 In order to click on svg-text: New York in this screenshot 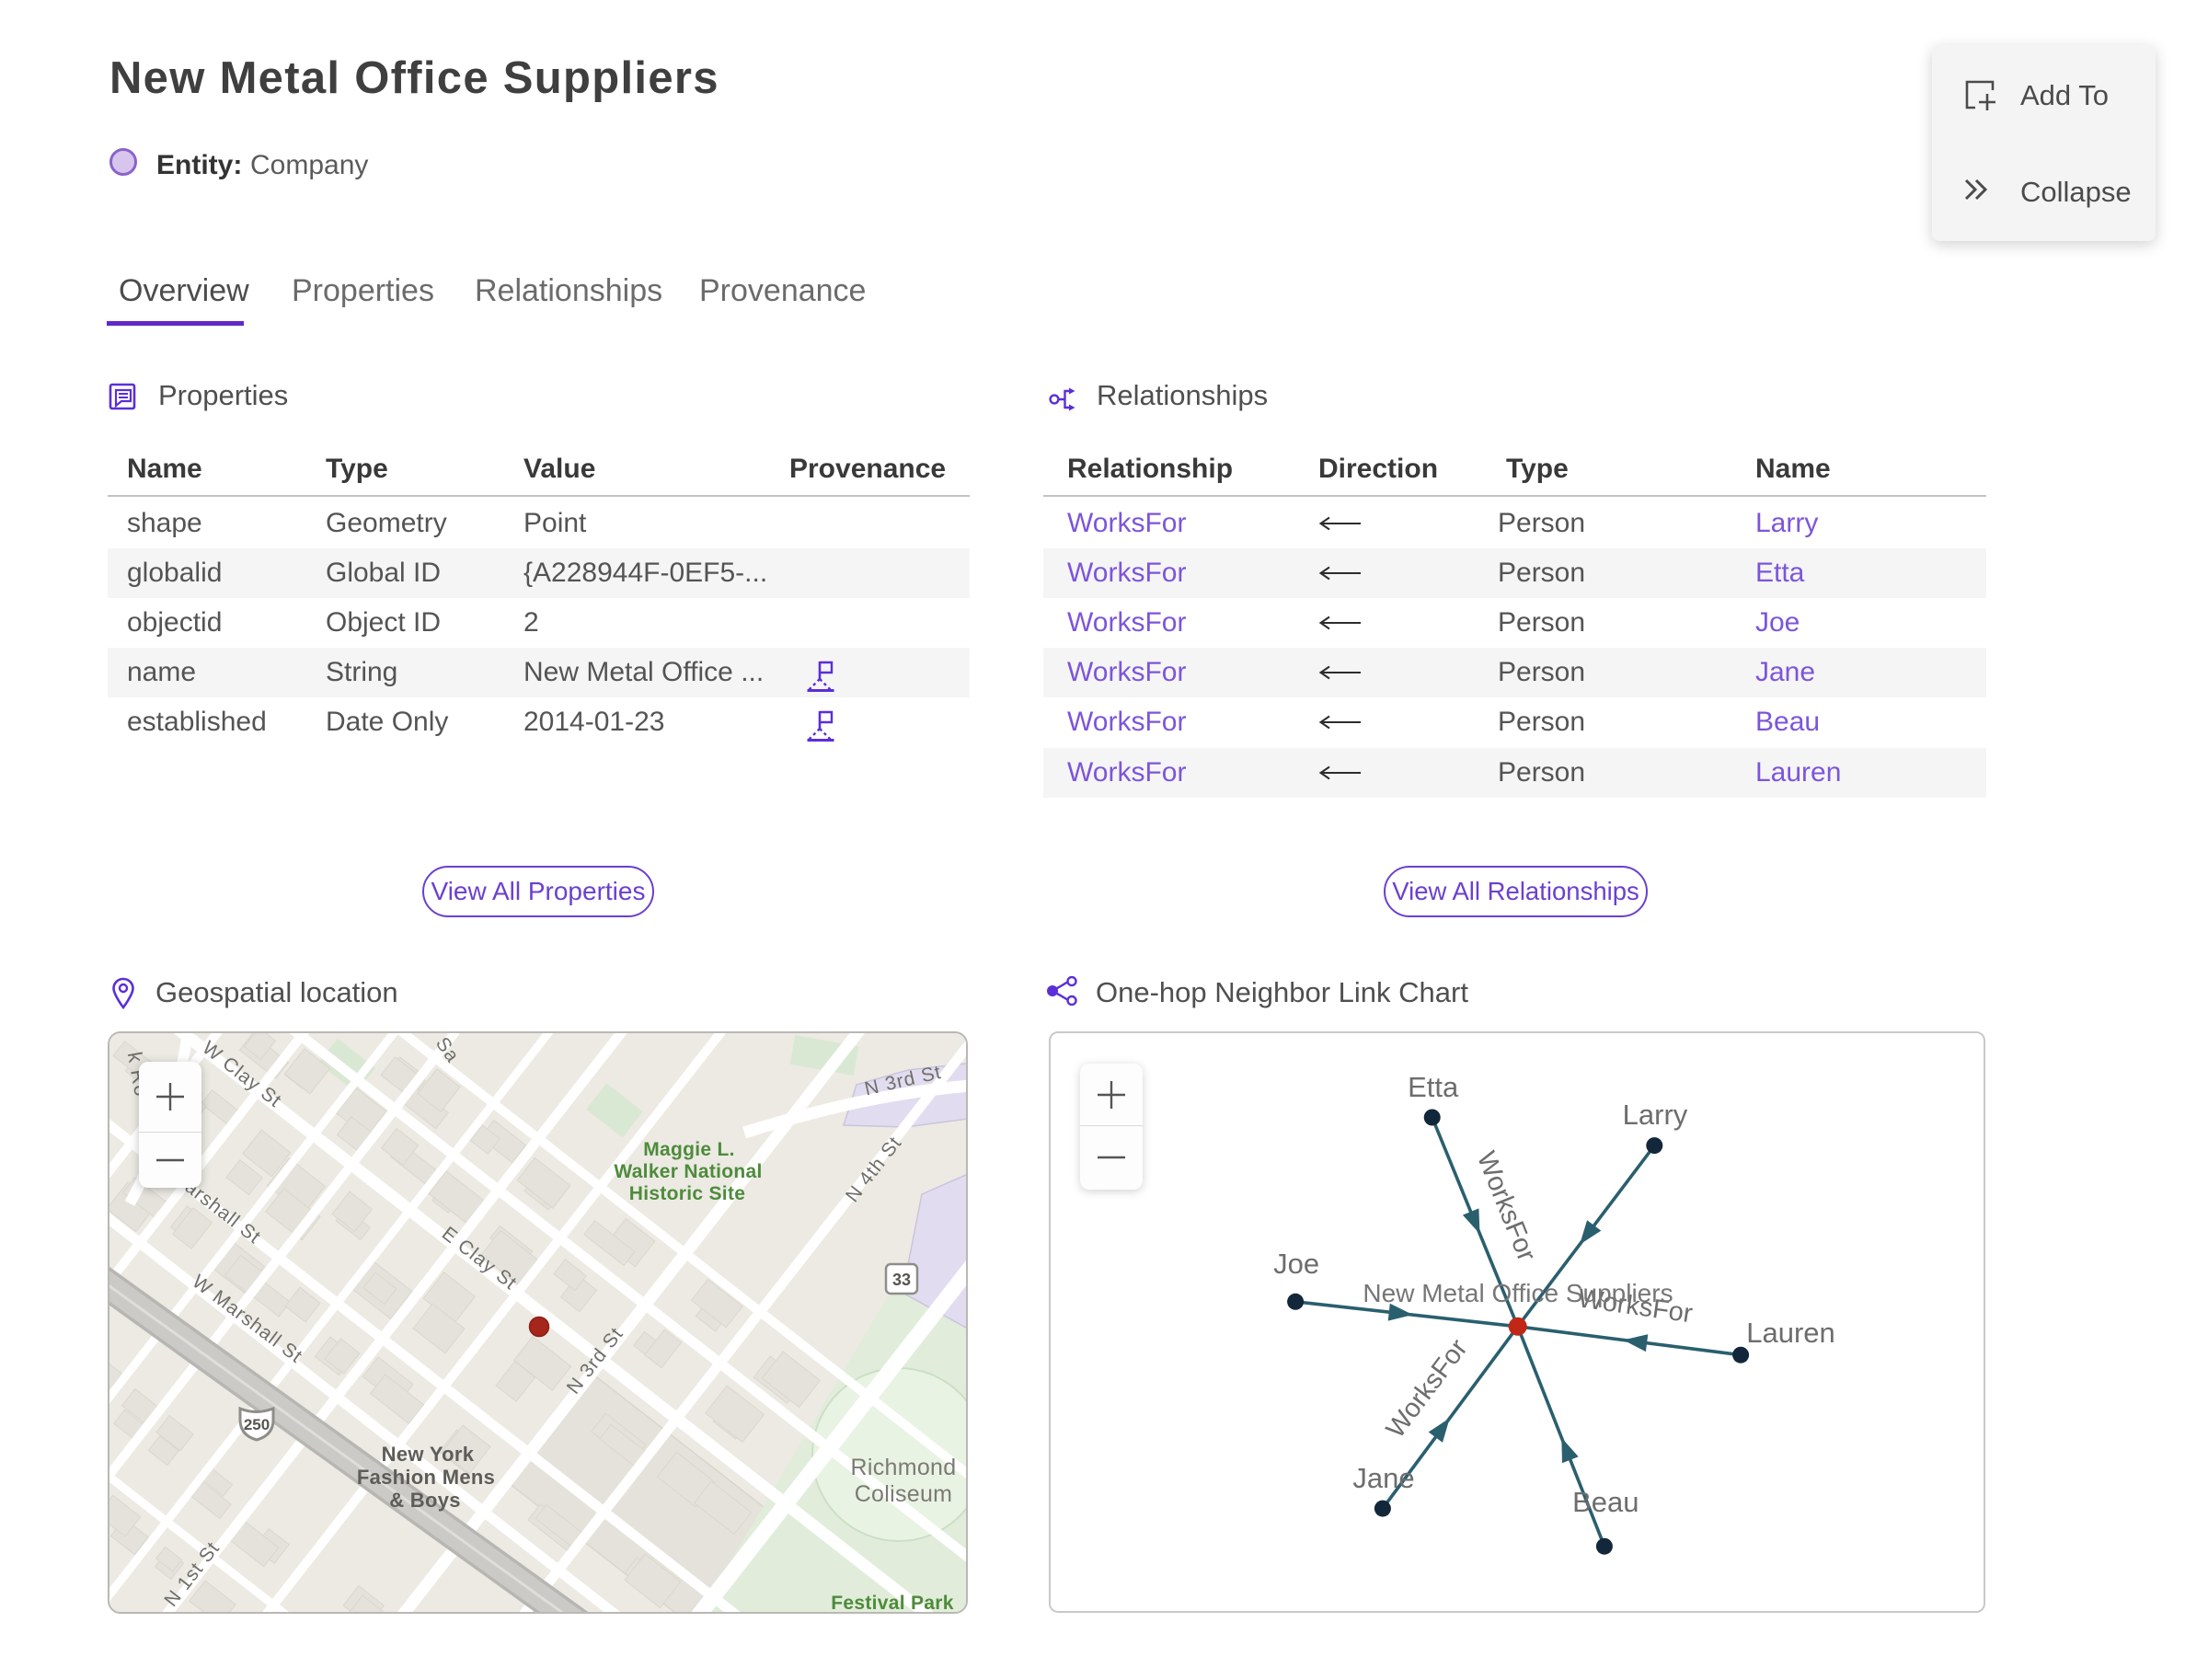, I will do `click(428, 1454)`.